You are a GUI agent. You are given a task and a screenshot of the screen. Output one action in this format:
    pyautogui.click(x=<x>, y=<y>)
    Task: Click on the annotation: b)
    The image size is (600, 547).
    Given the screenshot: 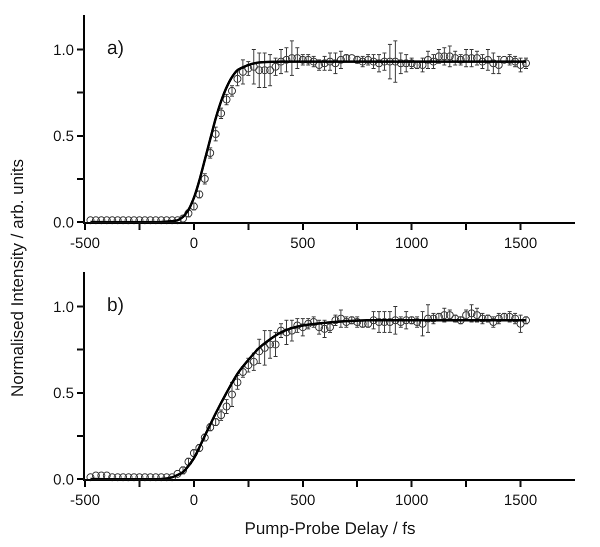 What is the action you would take?
    pyautogui.click(x=115, y=305)
    